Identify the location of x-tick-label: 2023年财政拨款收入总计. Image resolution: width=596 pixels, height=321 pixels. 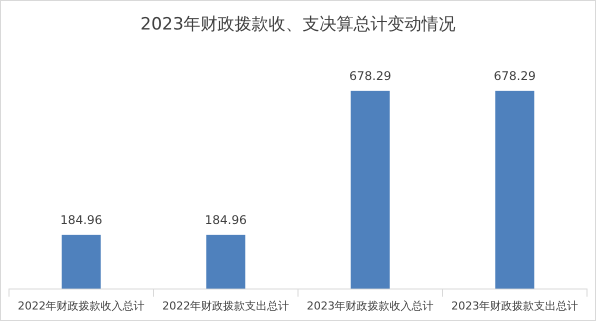
(370, 305).